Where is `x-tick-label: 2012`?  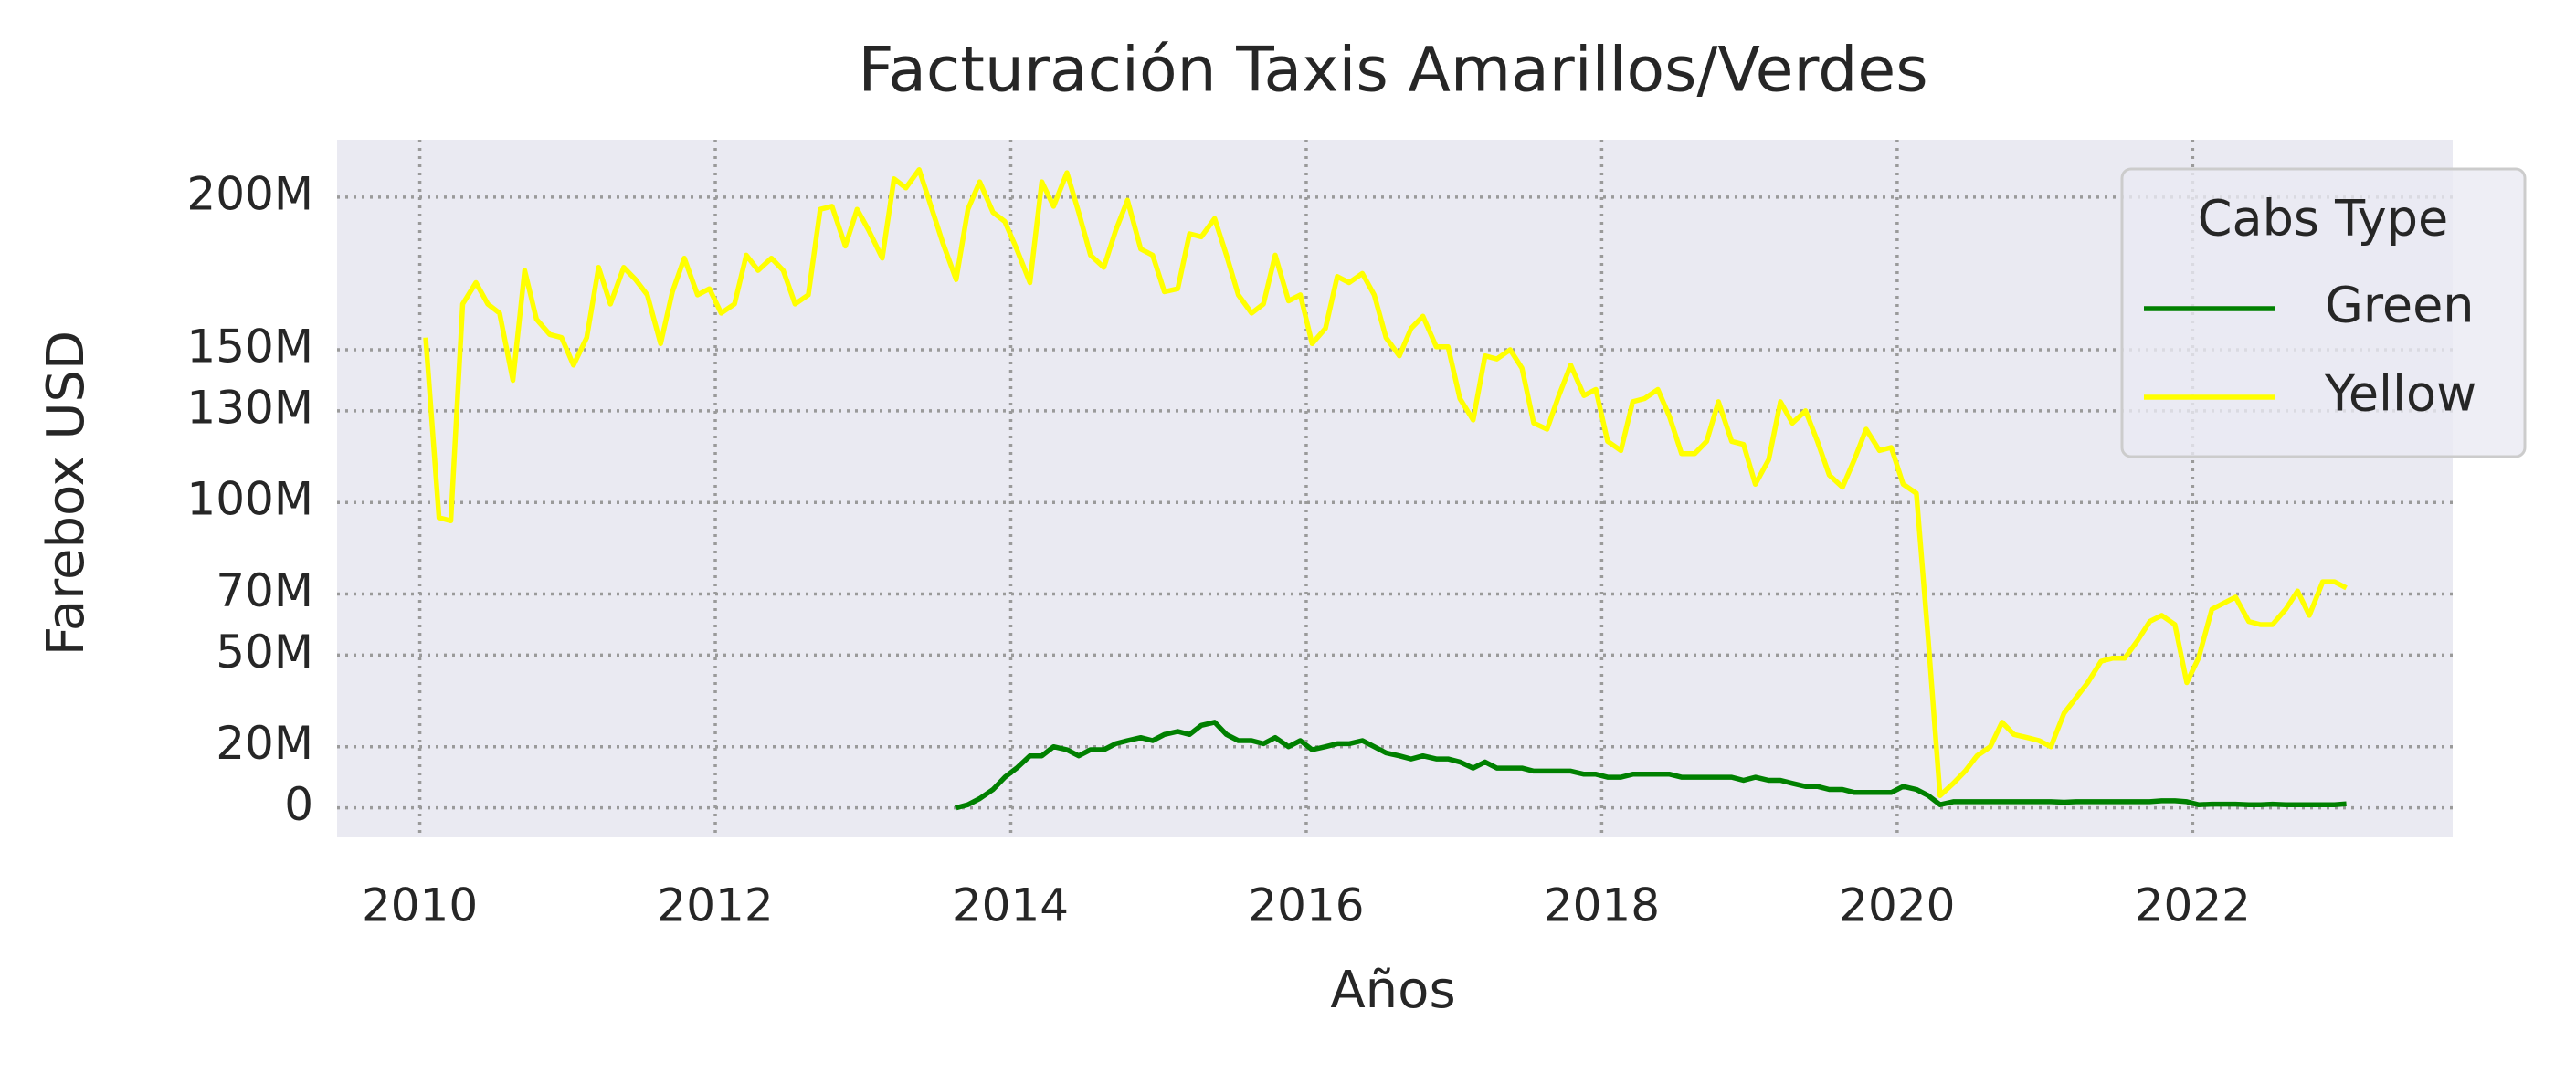 x-tick-label: 2012 is located at coordinates (715, 905).